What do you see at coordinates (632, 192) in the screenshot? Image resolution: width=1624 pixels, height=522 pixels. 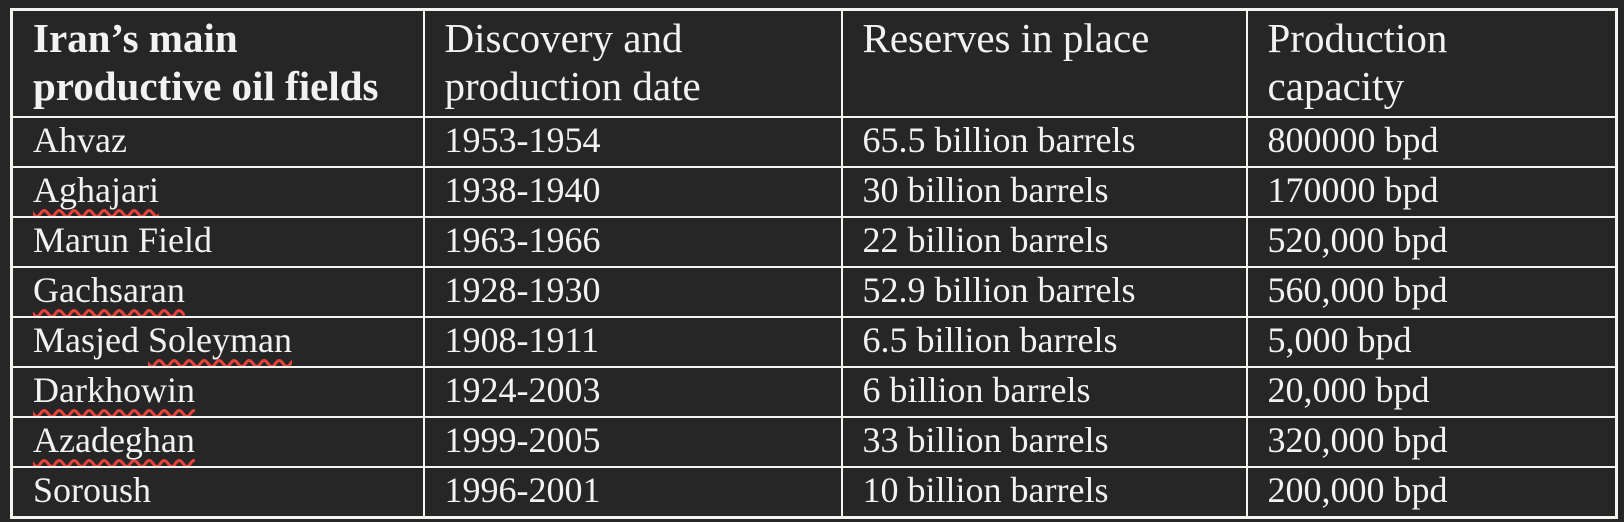 I see `discovery-date-cell: 1938-1940` at bounding box center [632, 192].